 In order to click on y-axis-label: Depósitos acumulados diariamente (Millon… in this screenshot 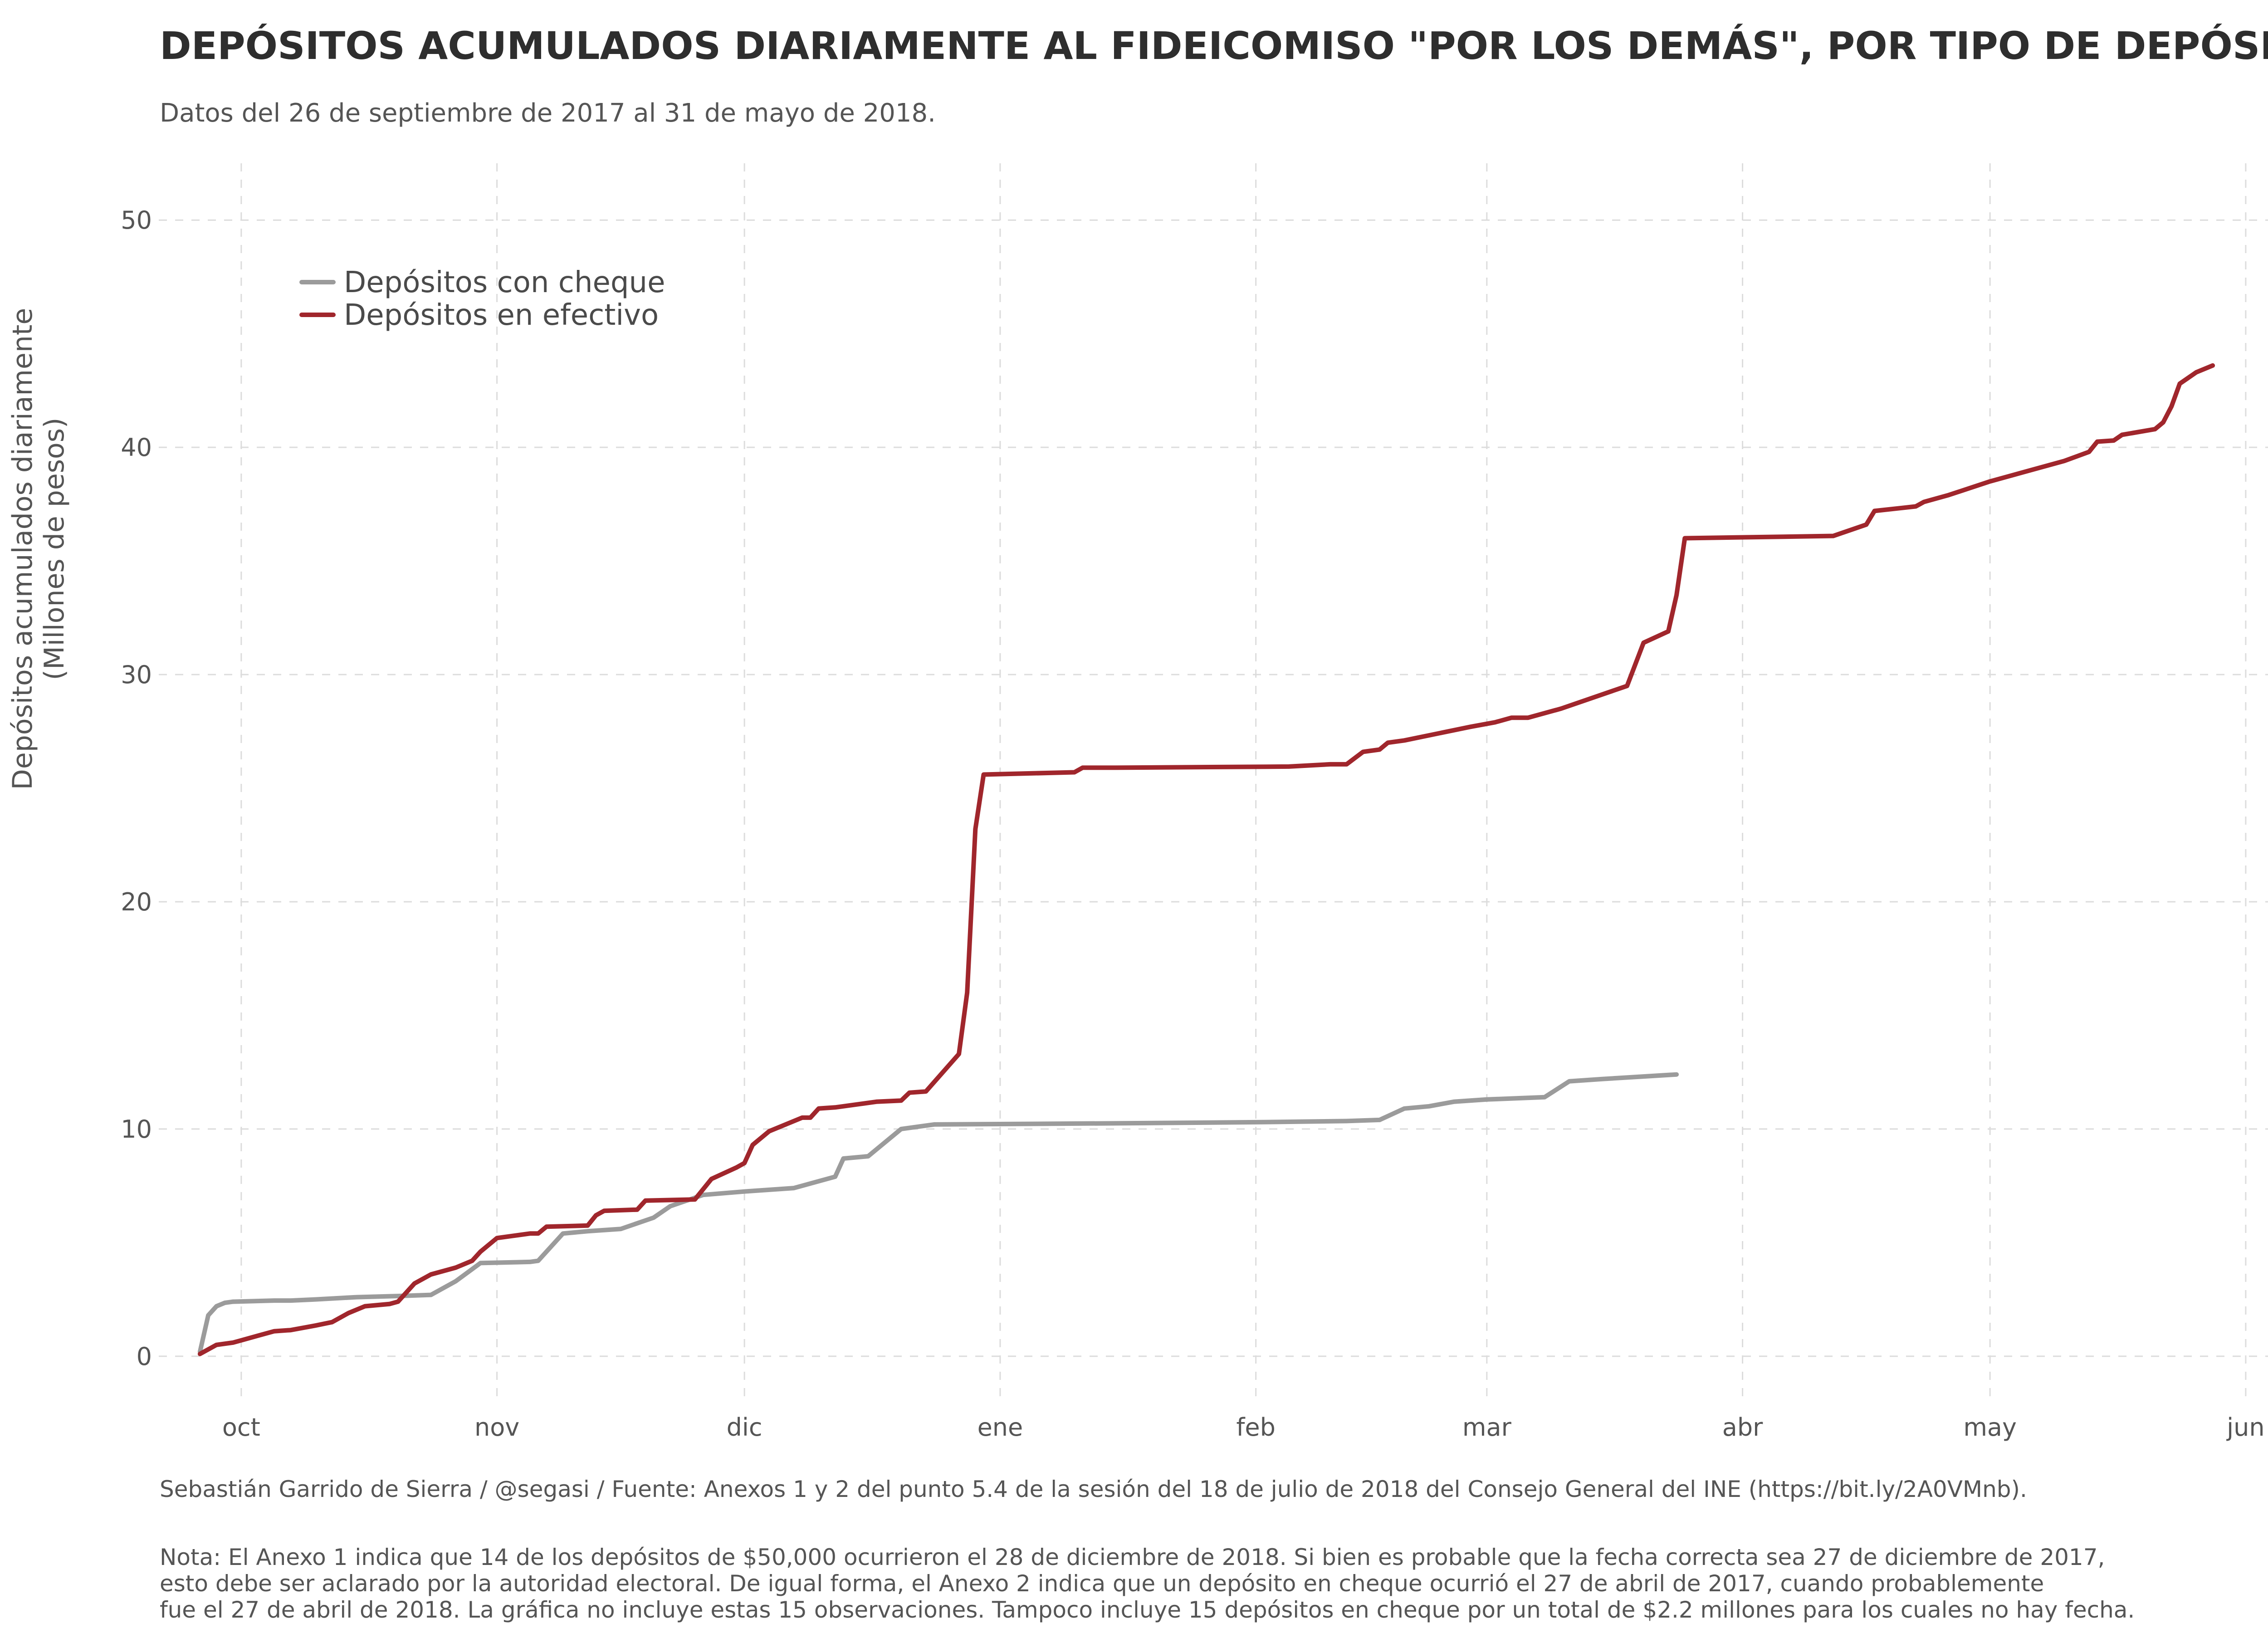, I will do `click(38, 549)`.